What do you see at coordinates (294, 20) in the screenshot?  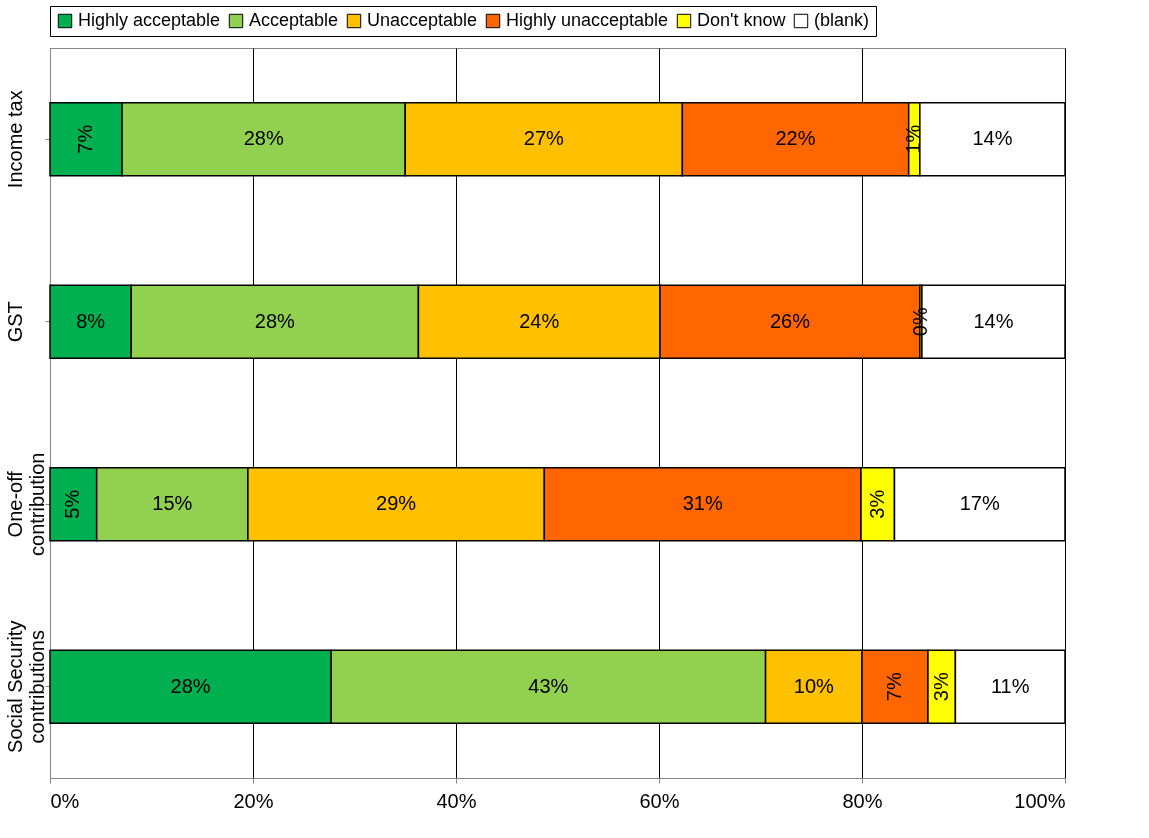 I see `legend-label: Acceptable` at bounding box center [294, 20].